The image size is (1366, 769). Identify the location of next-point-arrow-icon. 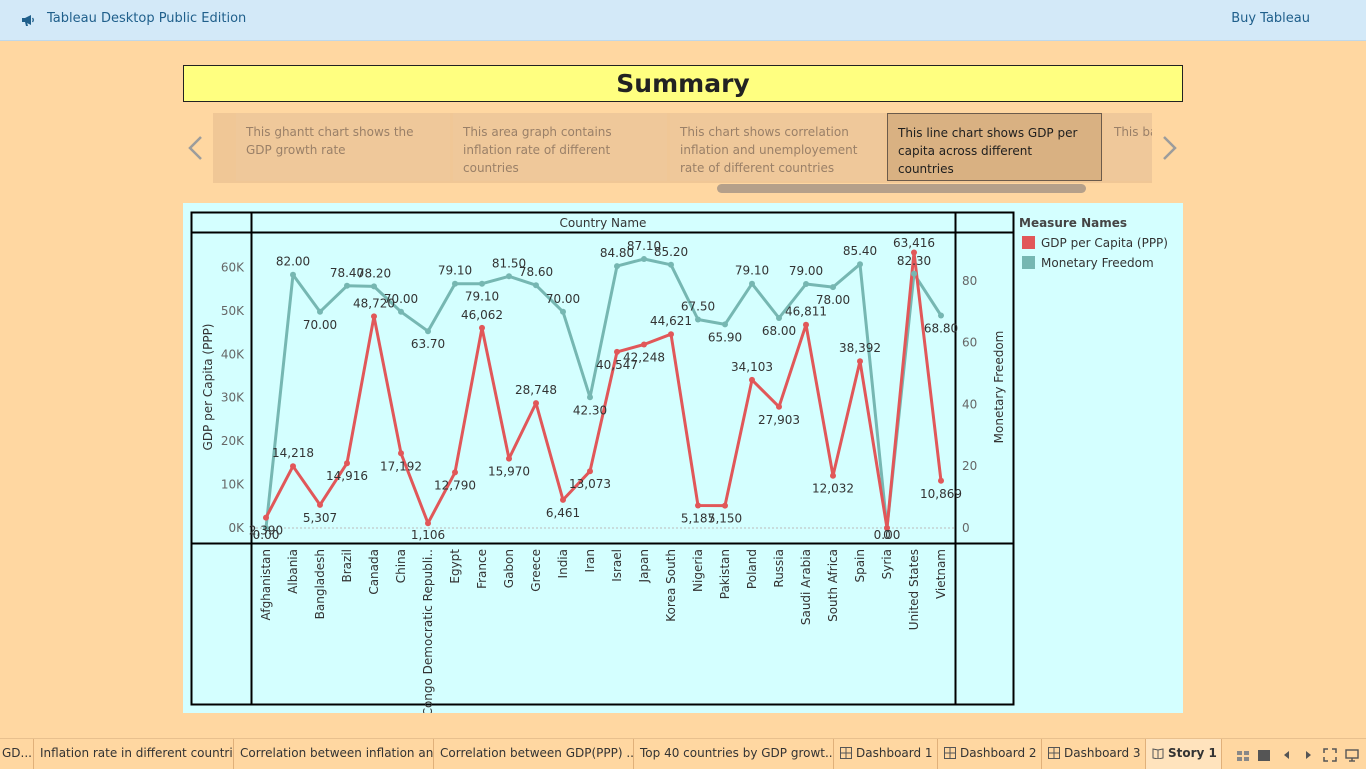
(1169, 148).